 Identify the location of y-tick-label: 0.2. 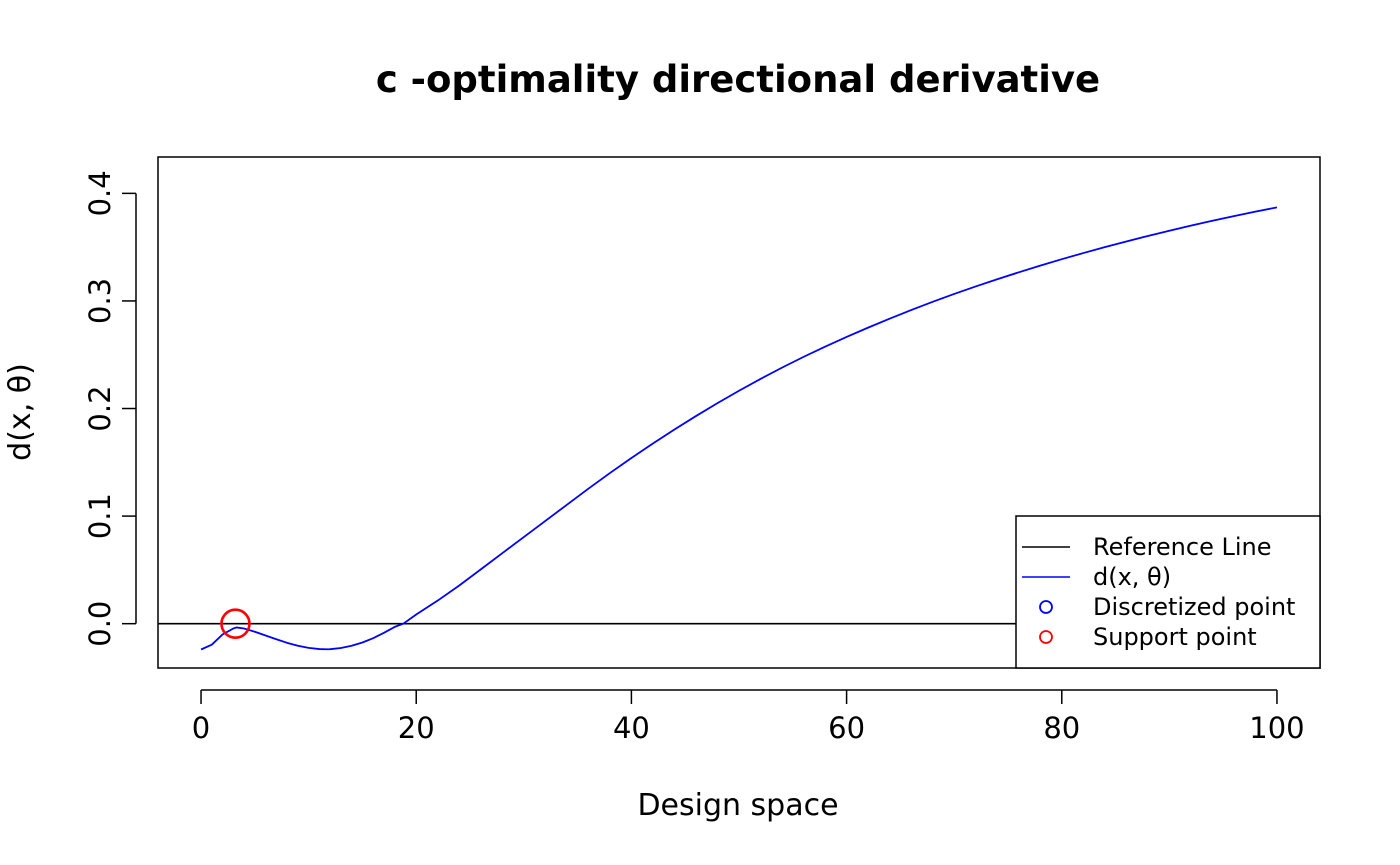
(100, 408).